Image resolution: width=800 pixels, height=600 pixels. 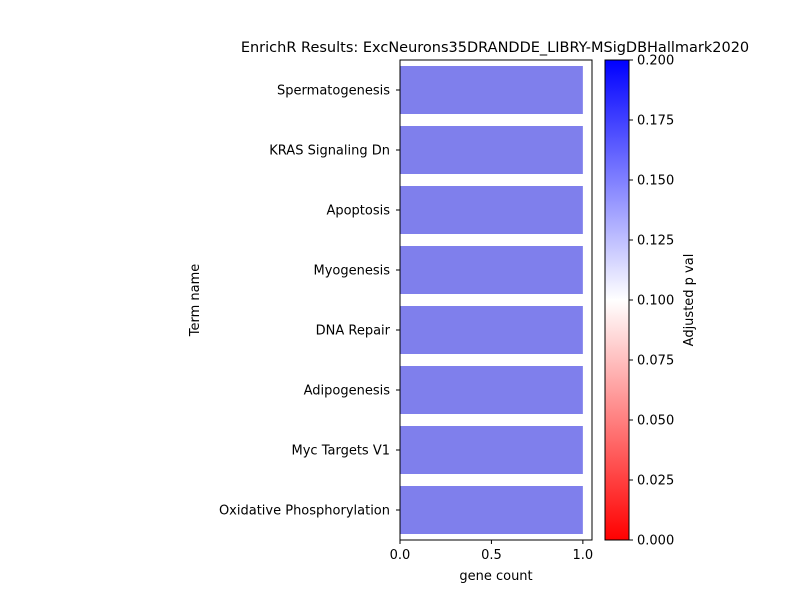 What do you see at coordinates (655, 421) in the screenshot?
I see `colorbar-tick-label: 0.050` at bounding box center [655, 421].